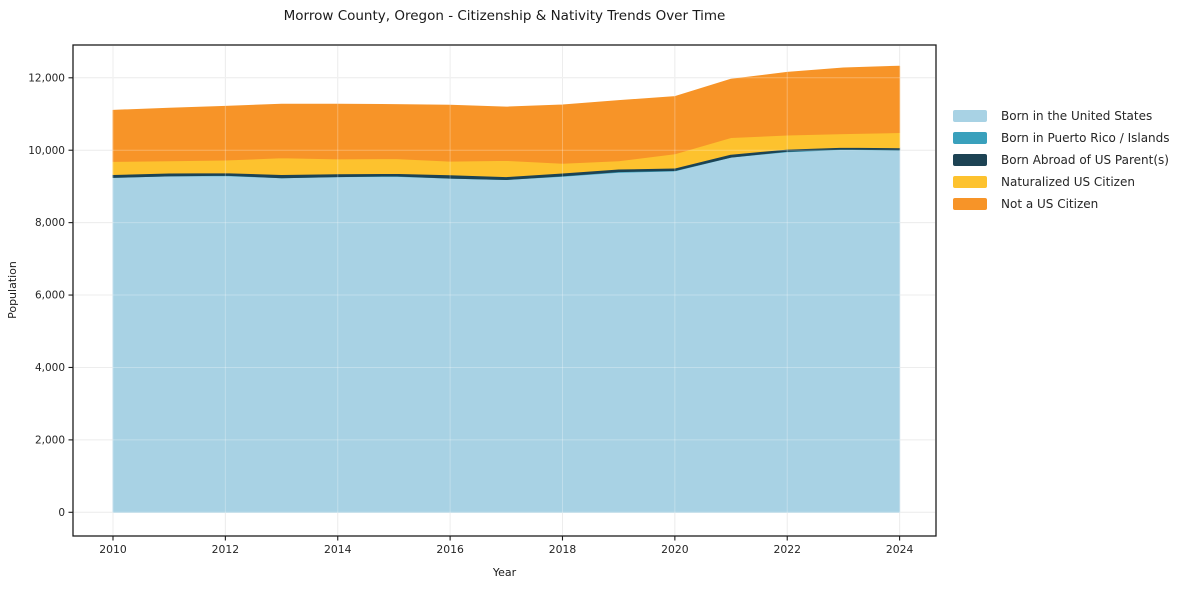  I want to click on legend-label: Naturalized US Citizen, so click(1068, 182).